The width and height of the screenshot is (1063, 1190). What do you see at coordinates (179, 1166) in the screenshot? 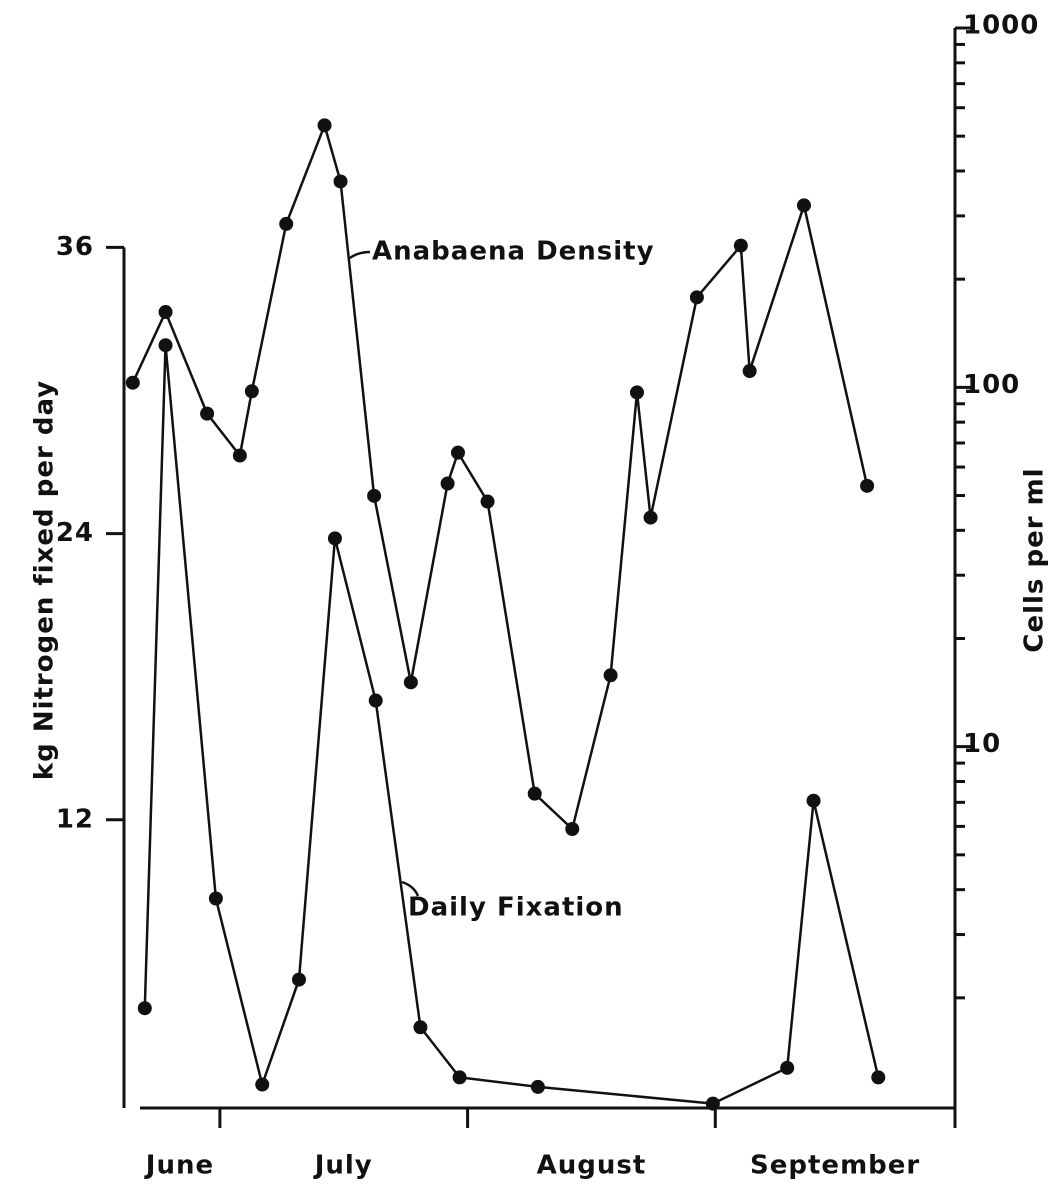
I see `x-month-label: June` at bounding box center [179, 1166].